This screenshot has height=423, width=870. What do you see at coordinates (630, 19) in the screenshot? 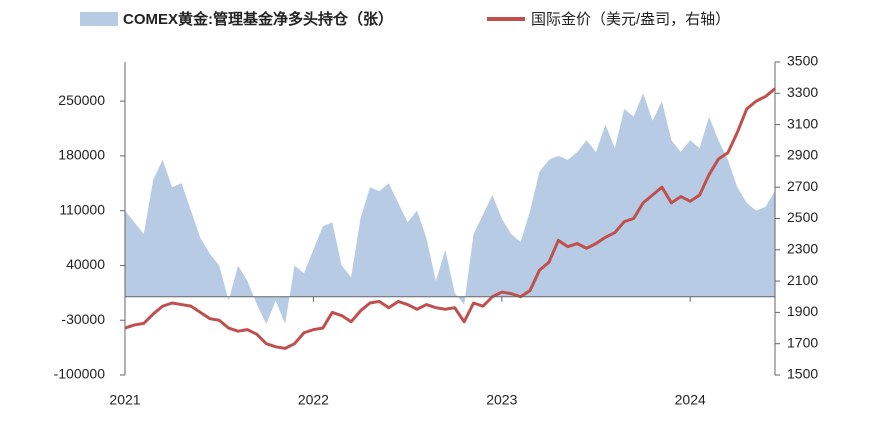
I see `legend-label: 国际金价（美元/盎司，右轴）` at bounding box center [630, 19].